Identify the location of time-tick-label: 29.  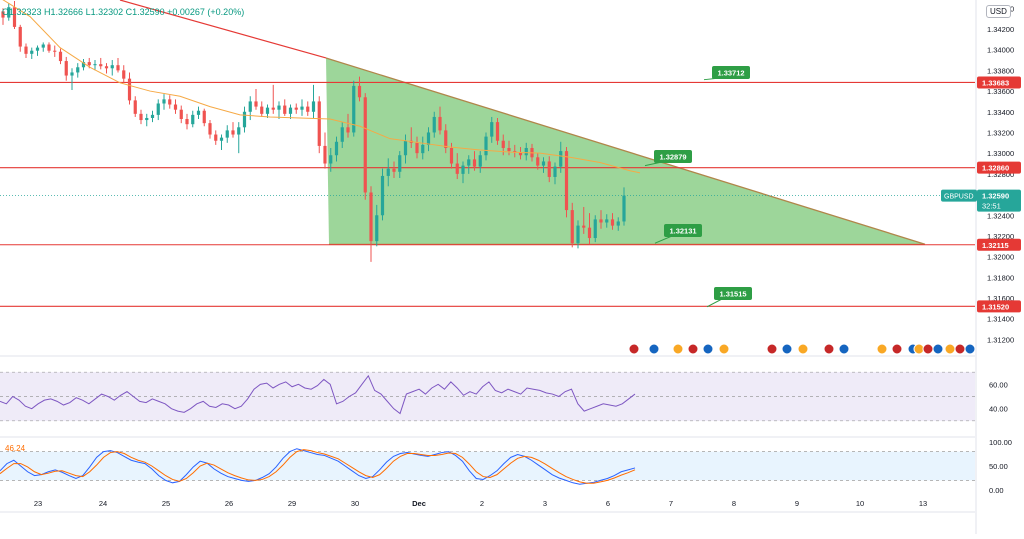
(292, 503).